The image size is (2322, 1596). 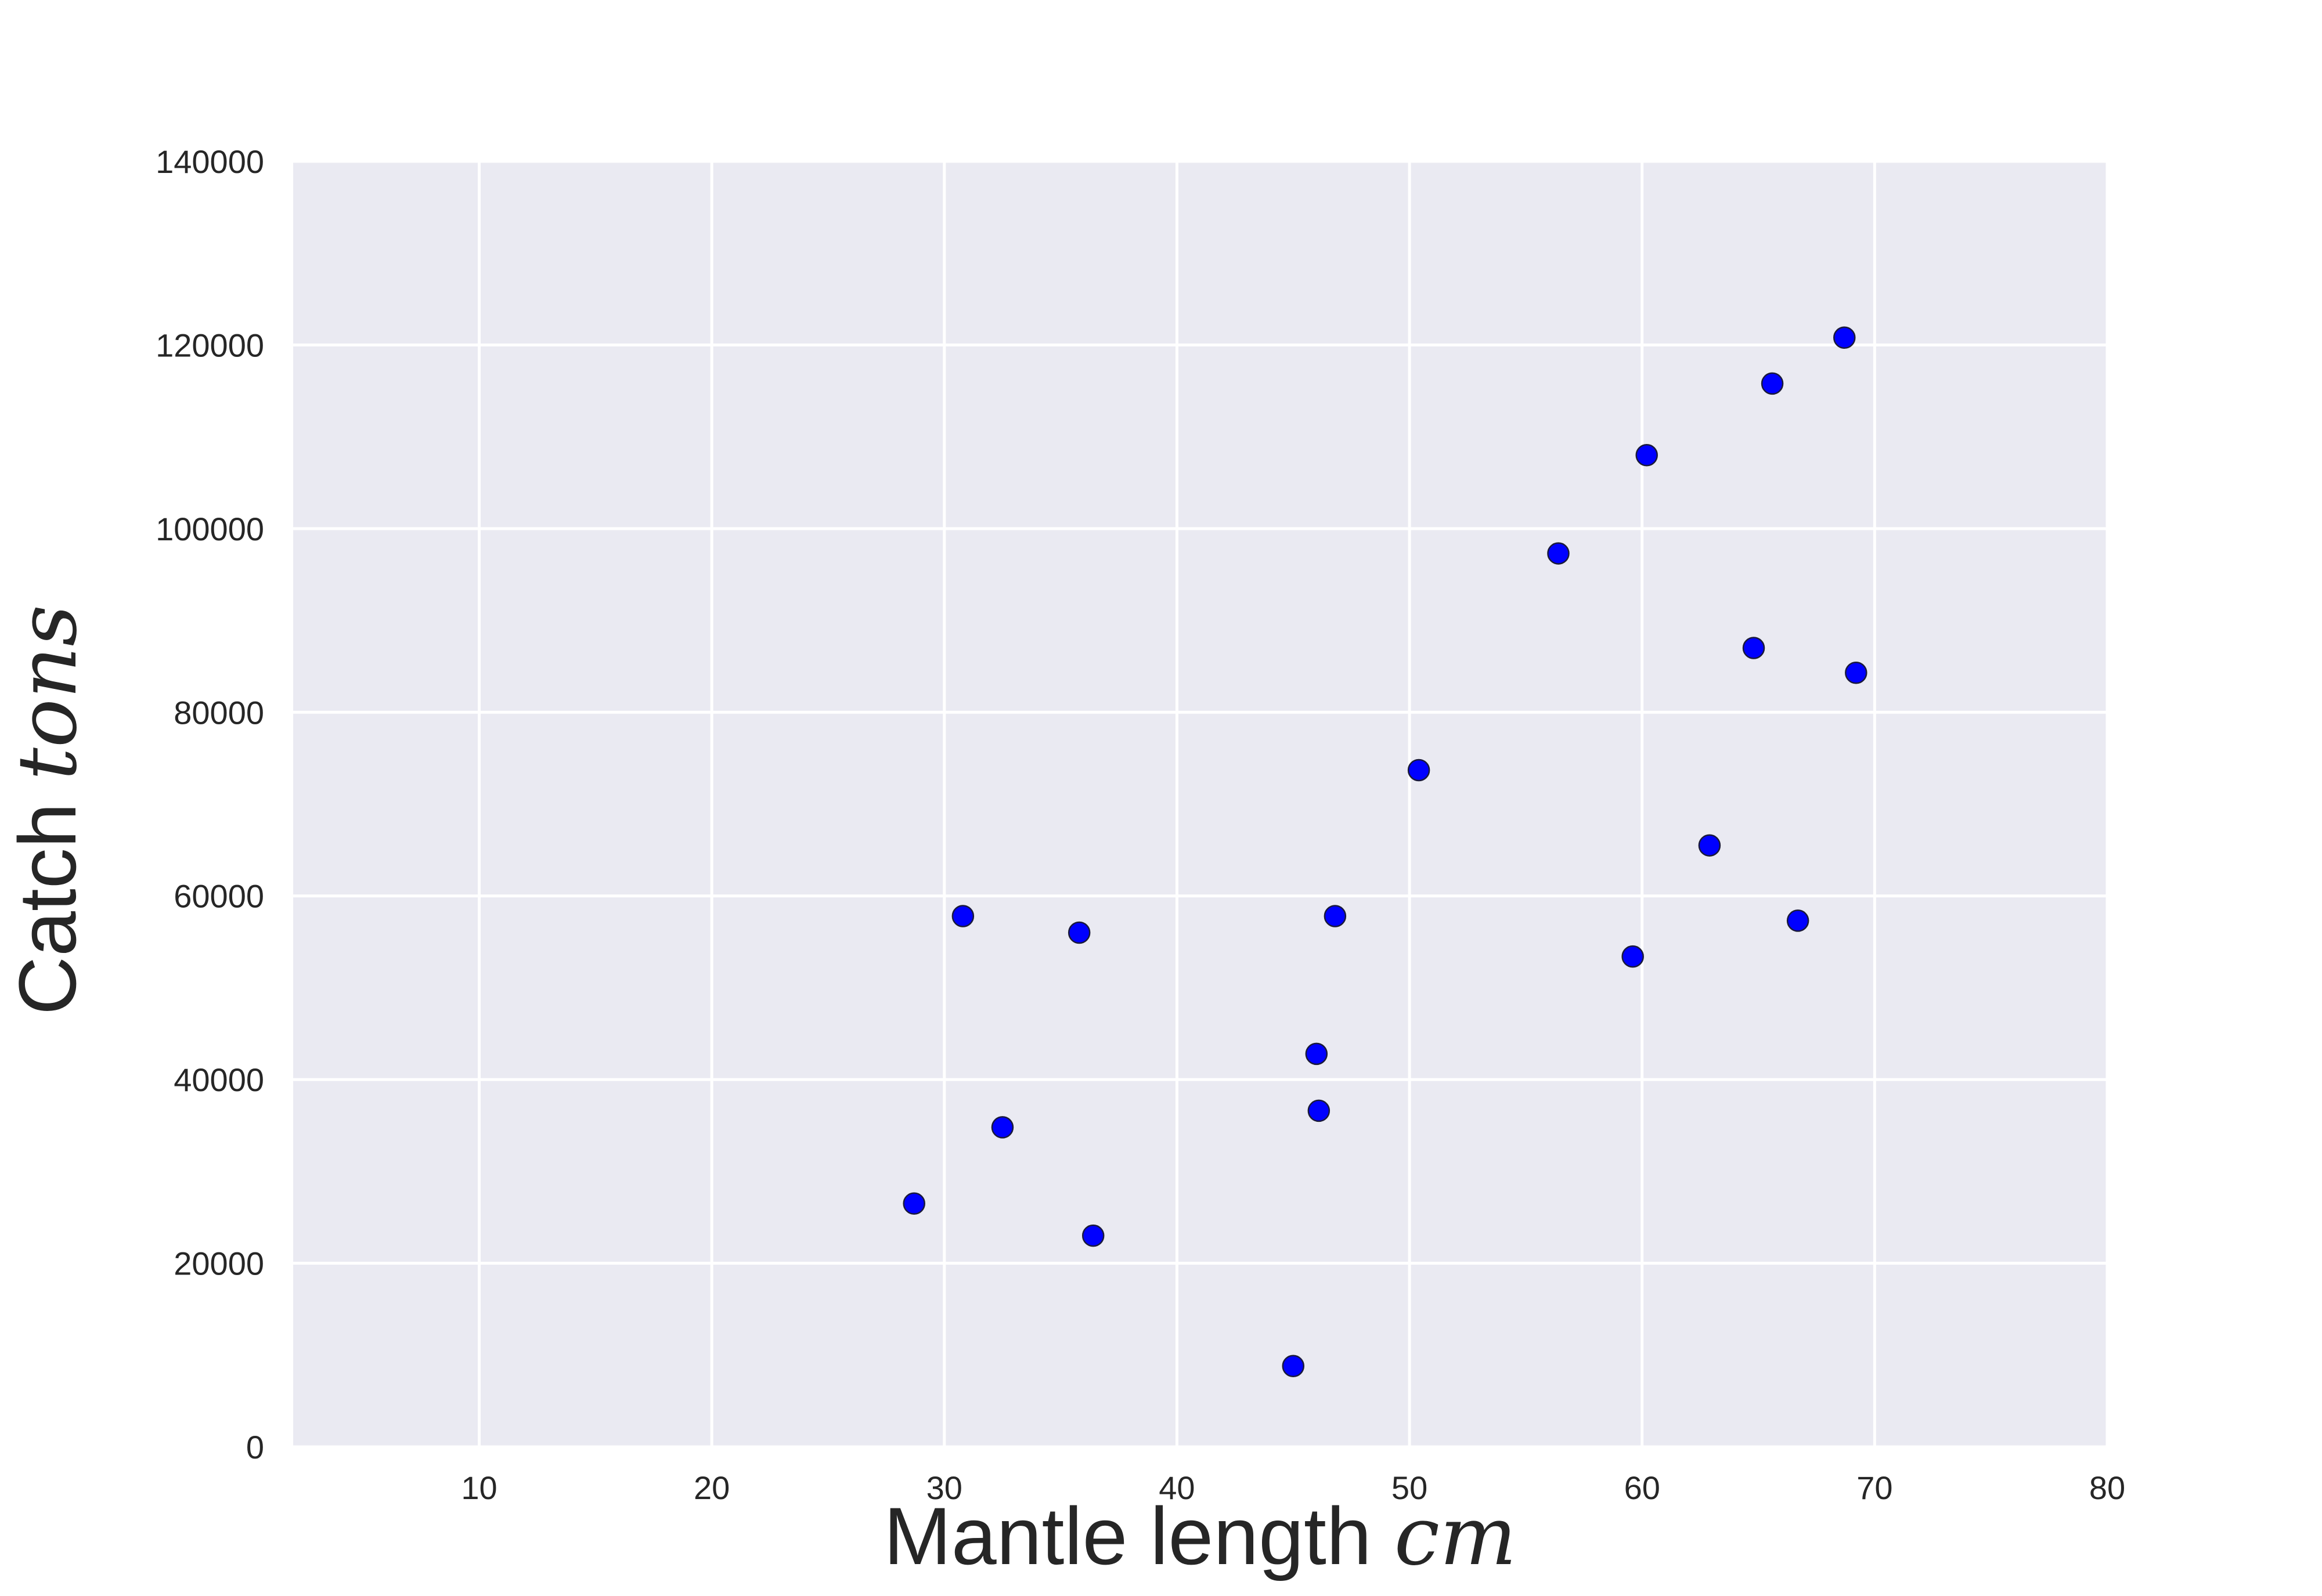 What do you see at coordinates (1177, 1487) in the screenshot?
I see `x-tick-label: 40` at bounding box center [1177, 1487].